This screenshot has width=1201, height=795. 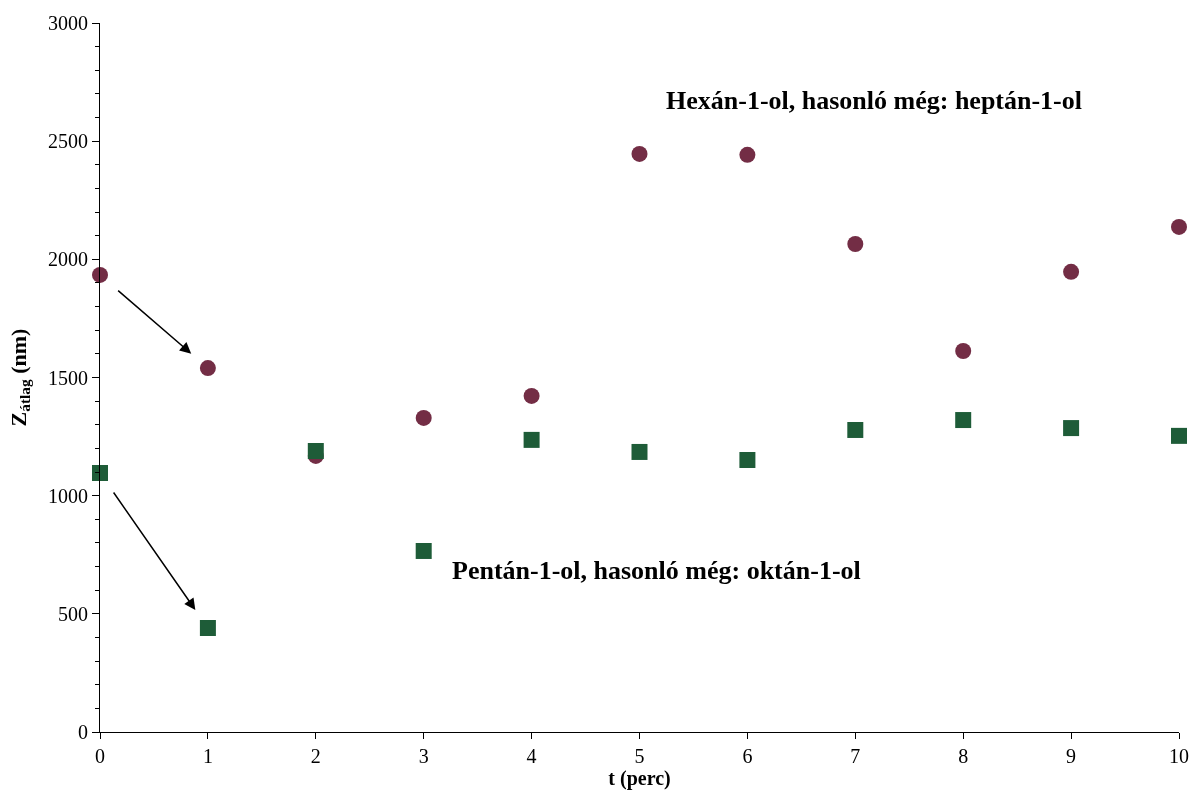 What do you see at coordinates (68, 259) in the screenshot?
I see `y-tick-label: 2000` at bounding box center [68, 259].